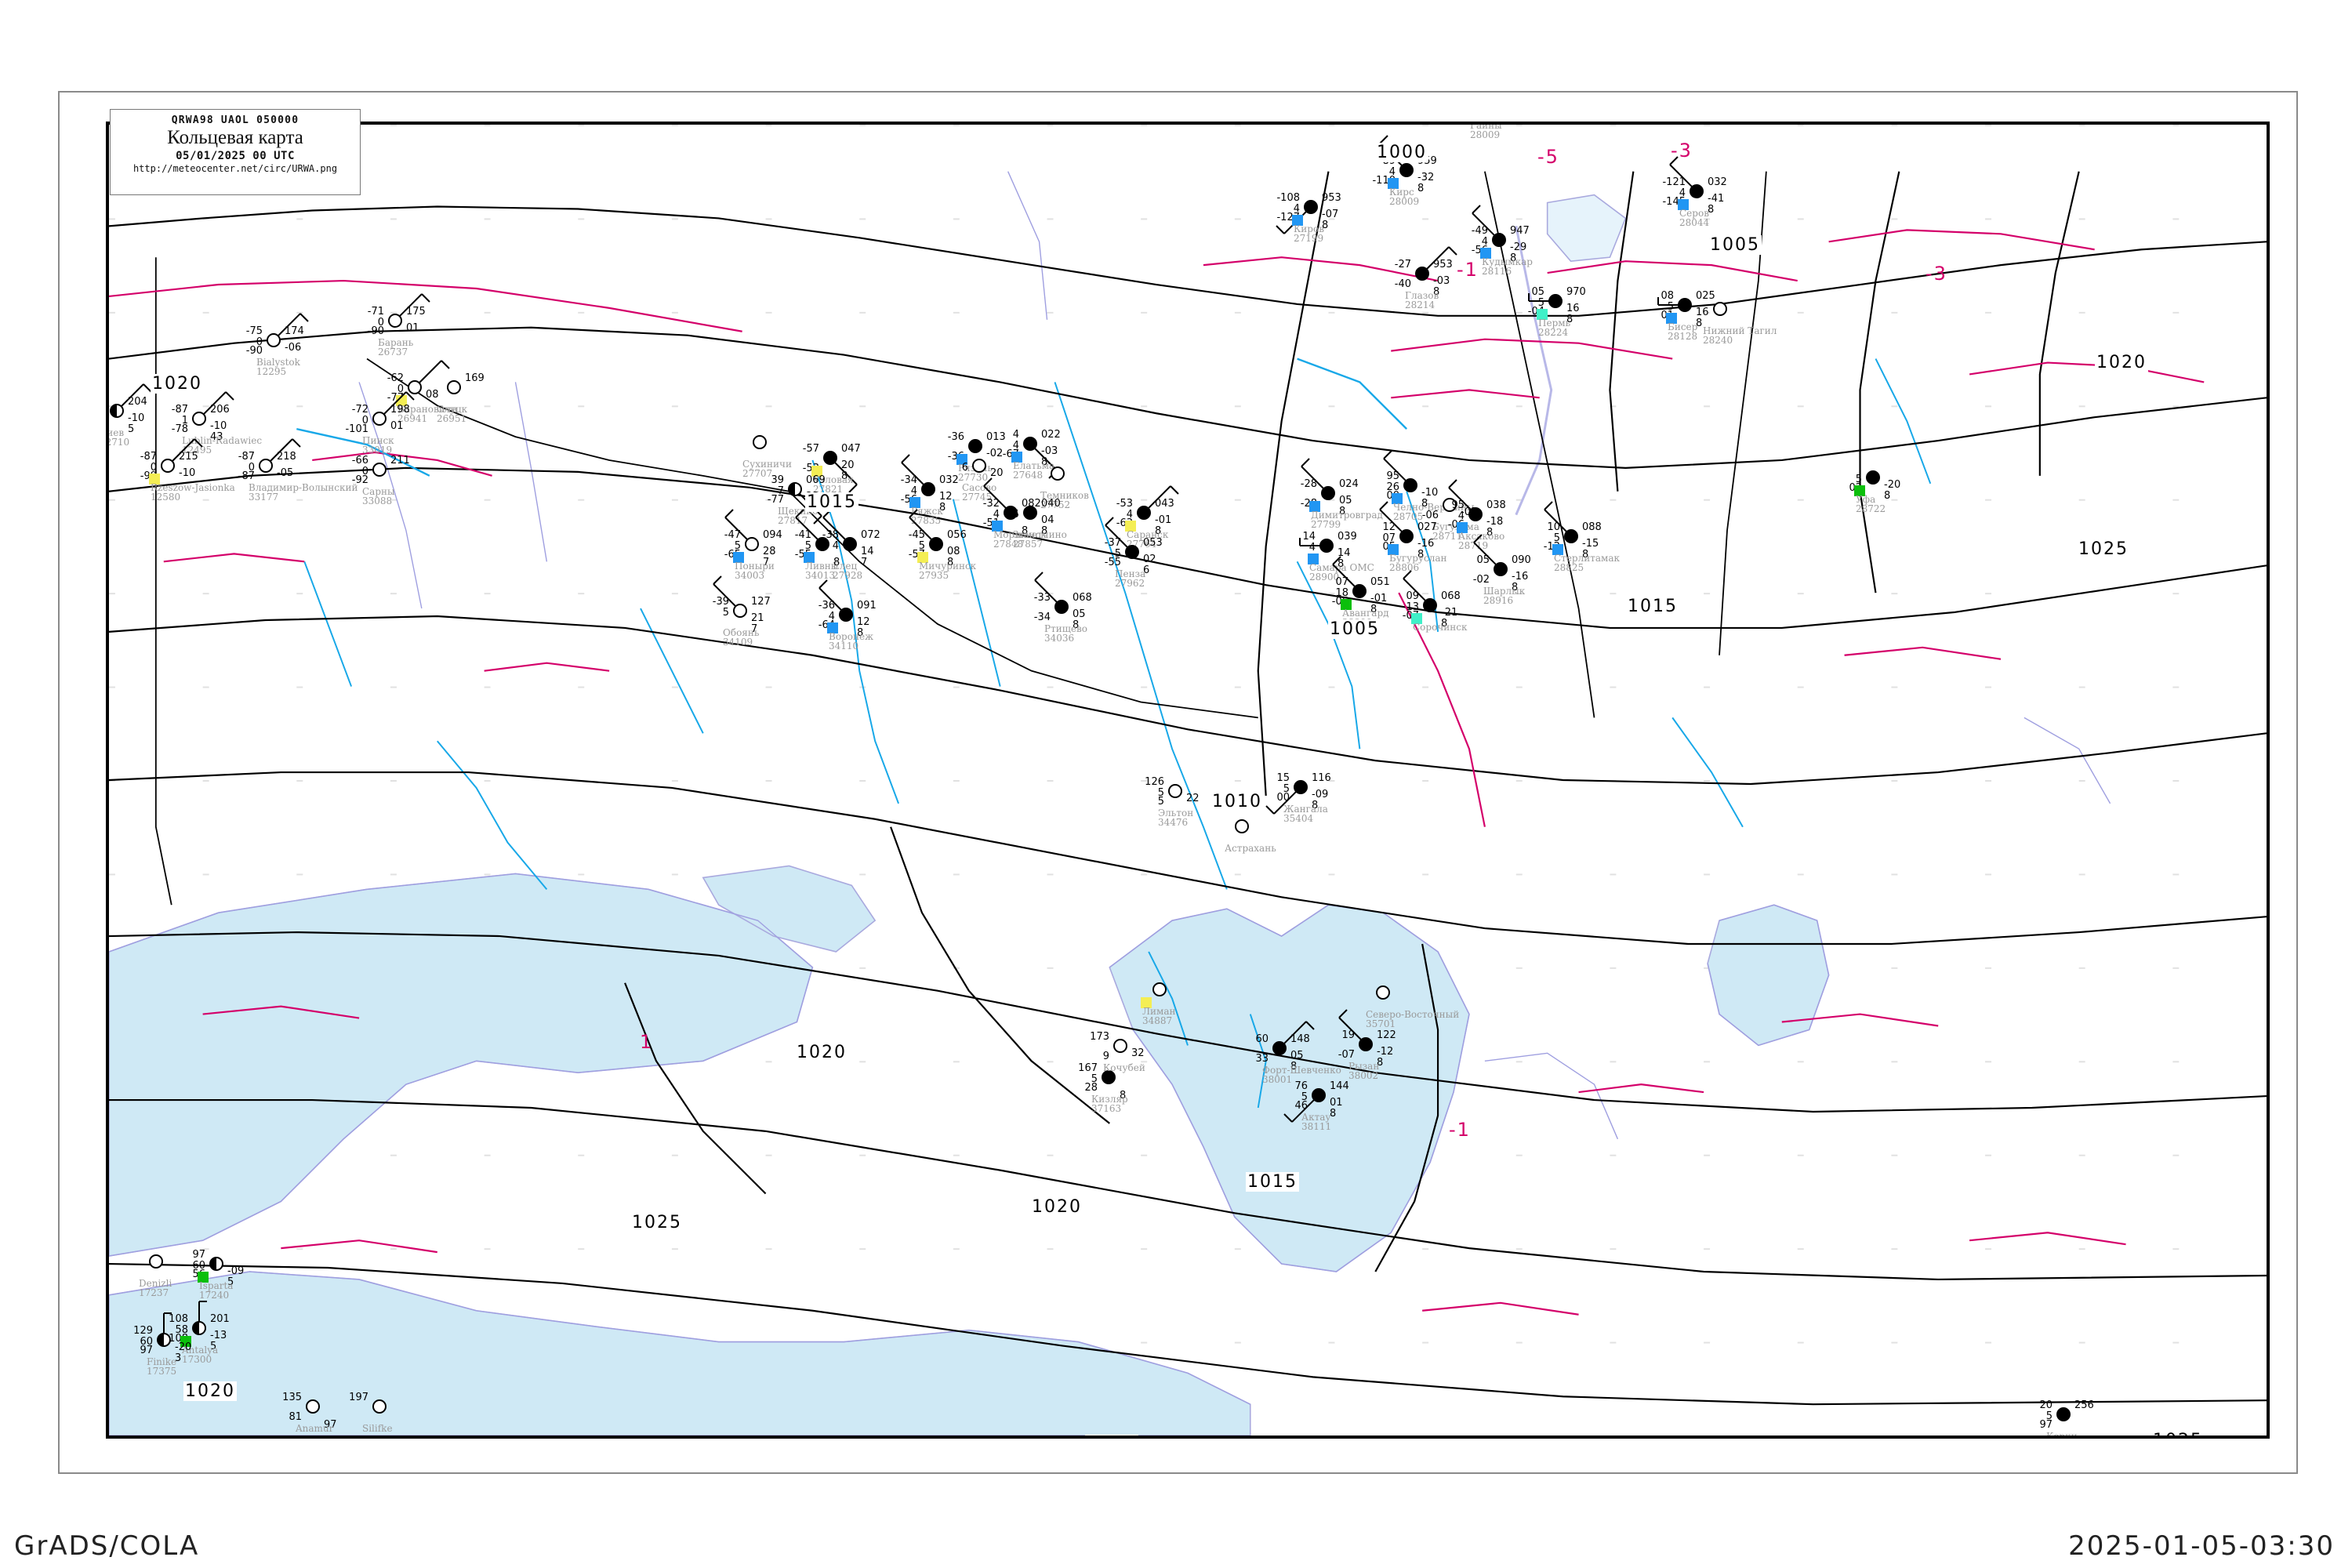 Image resolution: width=2352 pixels, height=1568 pixels. Describe the element at coordinates (1592, 527) in the screenshot. I see `pressure: 088` at that location.